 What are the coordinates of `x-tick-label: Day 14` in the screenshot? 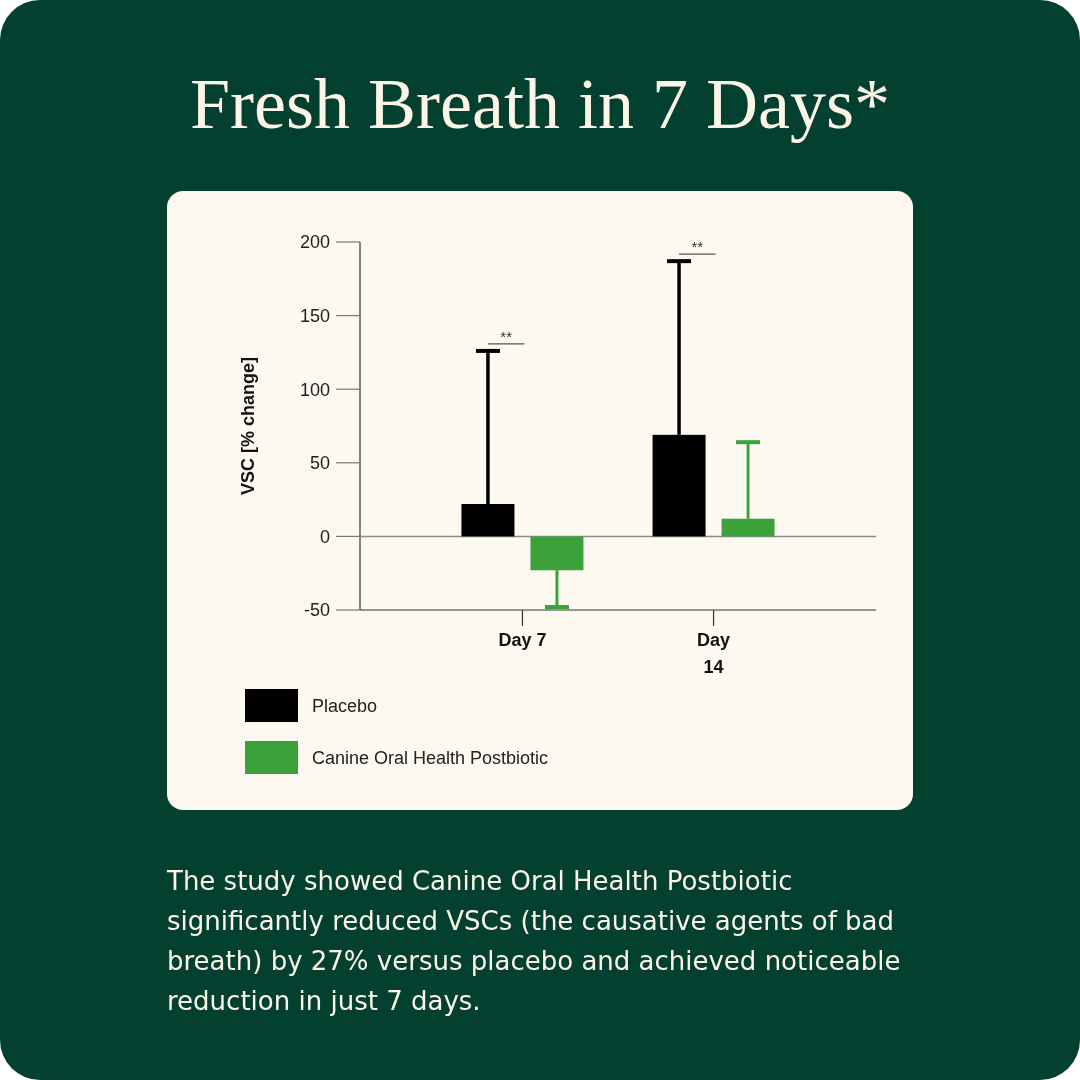 It's located at (714, 653).